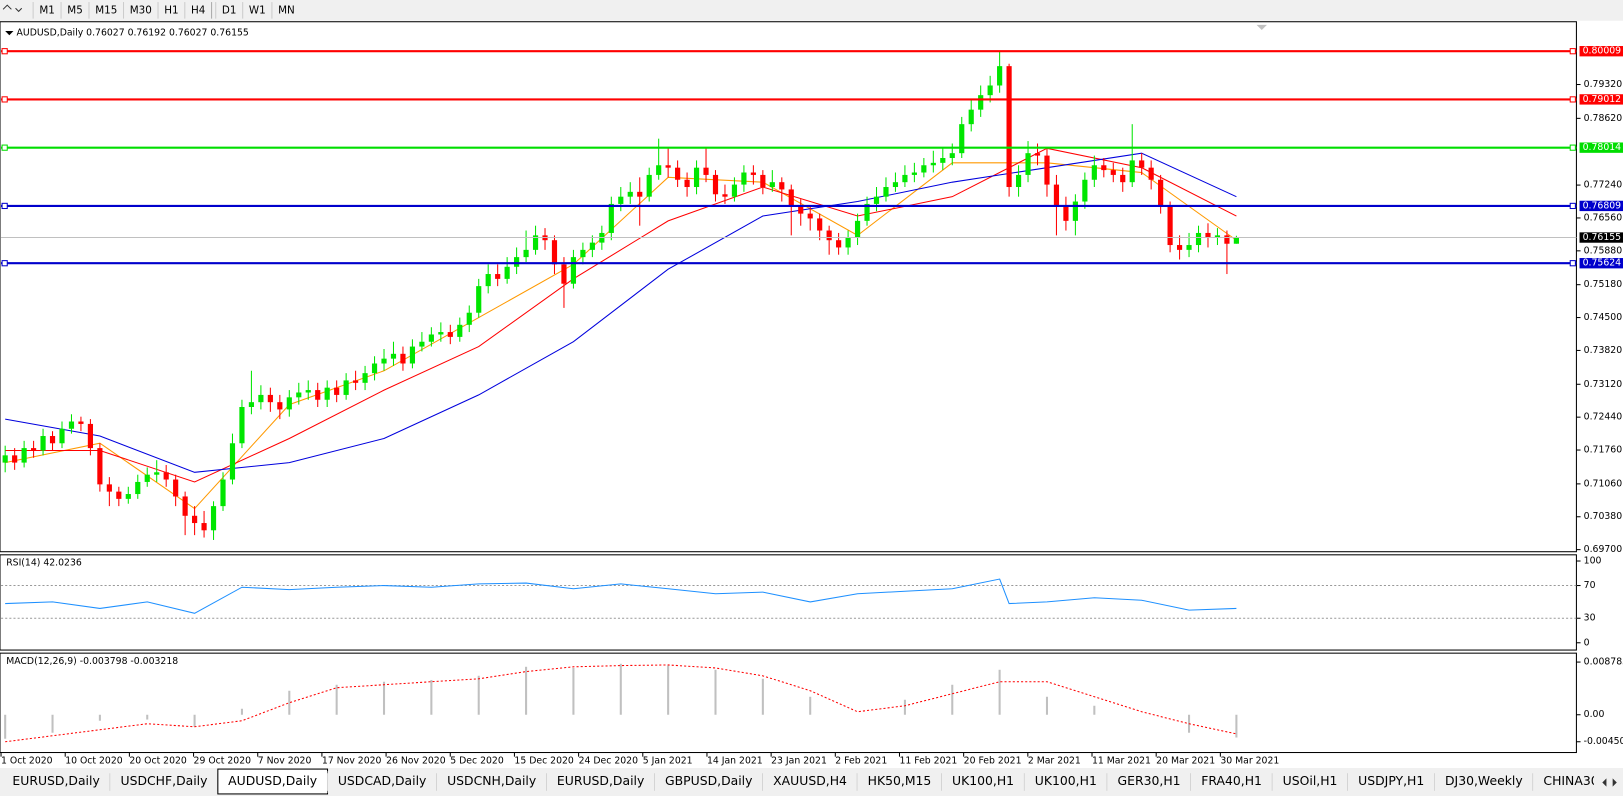 The image size is (1623, 796). I want to click on tab: GBPUSD,Daily, so click(709, 782).